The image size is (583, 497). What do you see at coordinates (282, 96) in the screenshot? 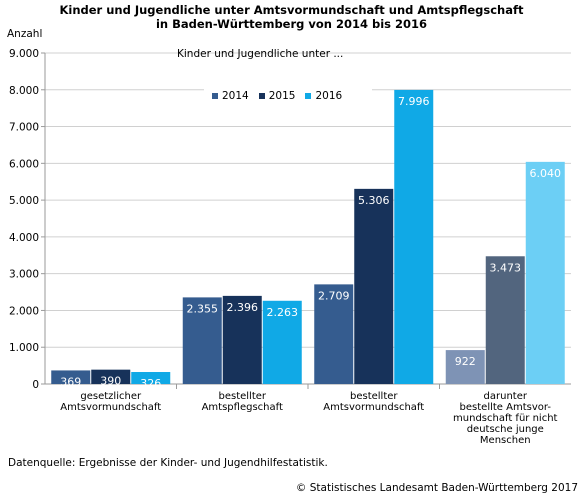
I see `legend-label-2015: 2015` at bounding box center [282, 96].